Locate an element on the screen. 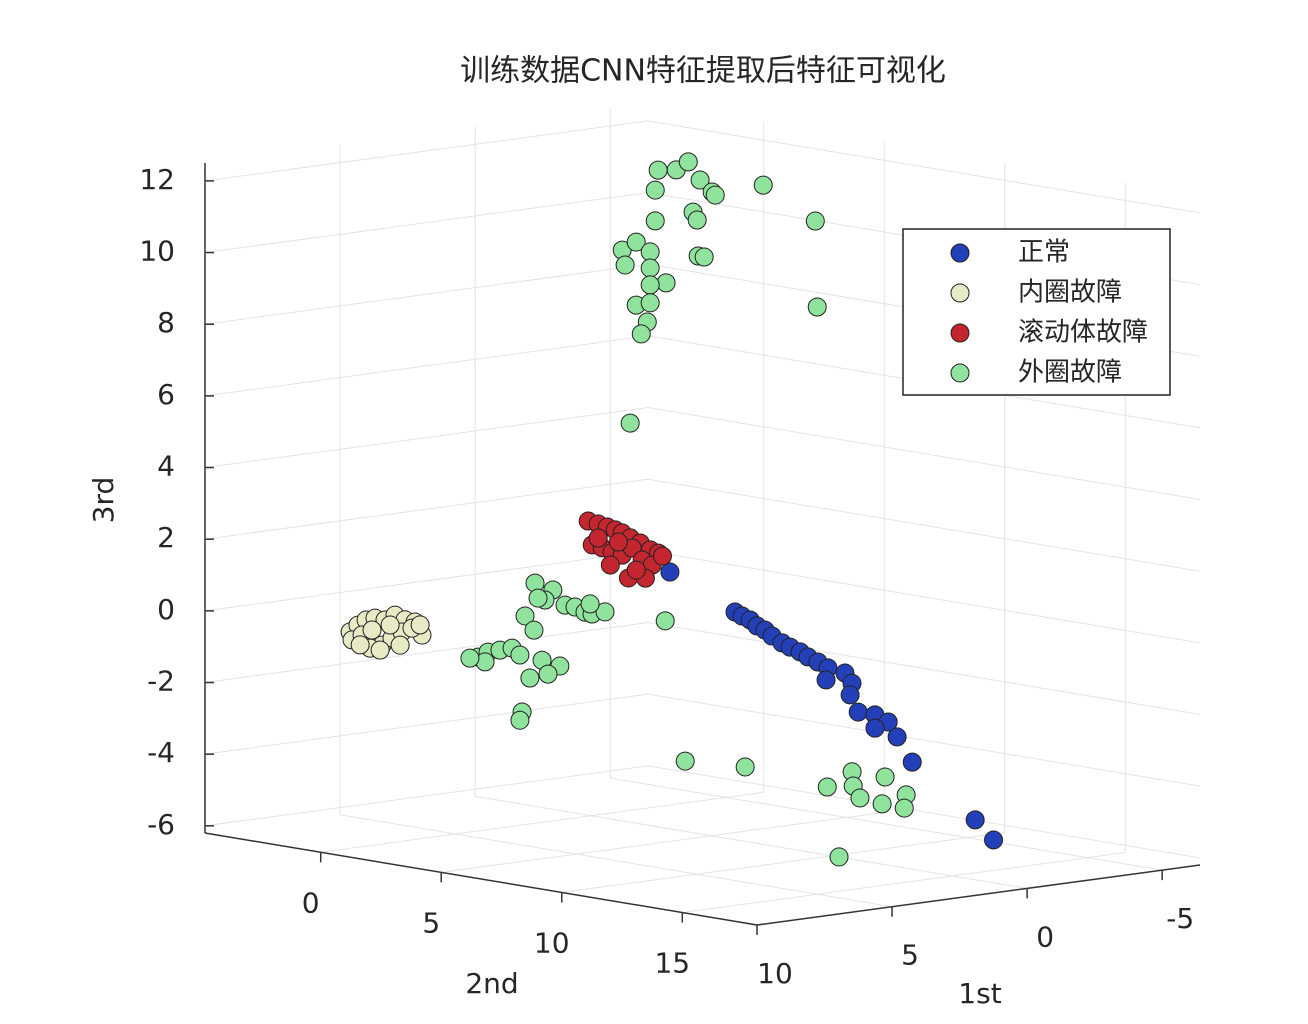 The image size is (1308, 1024). legend-label: 滚动体故障 is located at coordinates (1083, 333).